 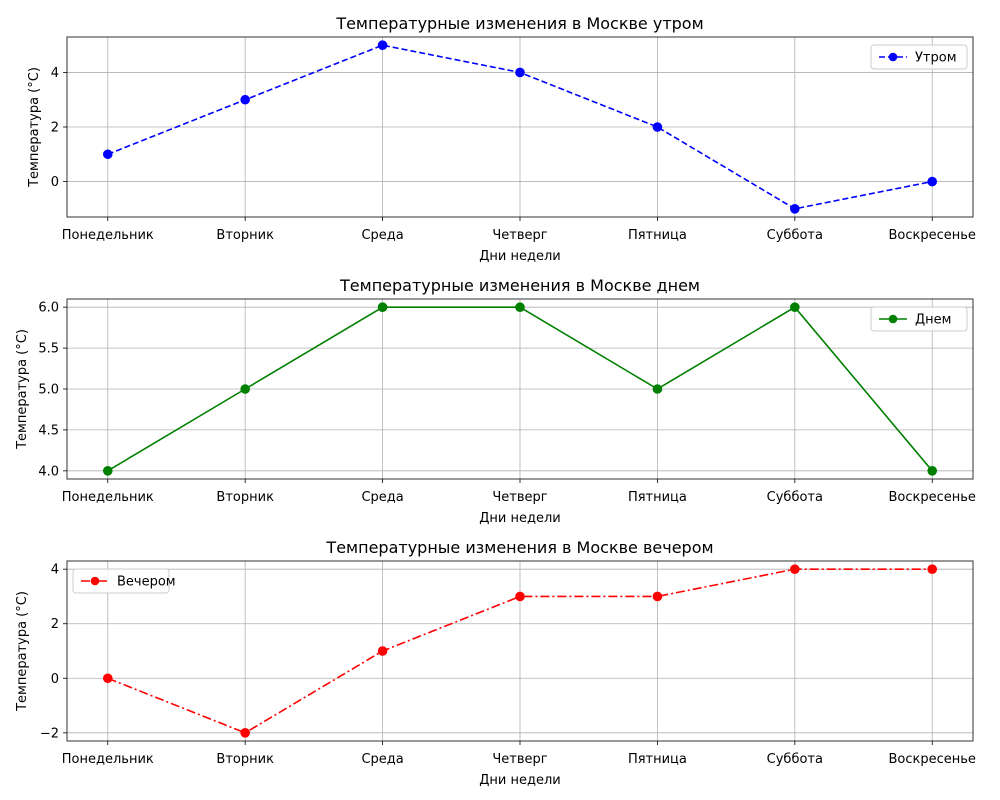 I want to click on legend-label: Днем, so click(x=933, y=320).